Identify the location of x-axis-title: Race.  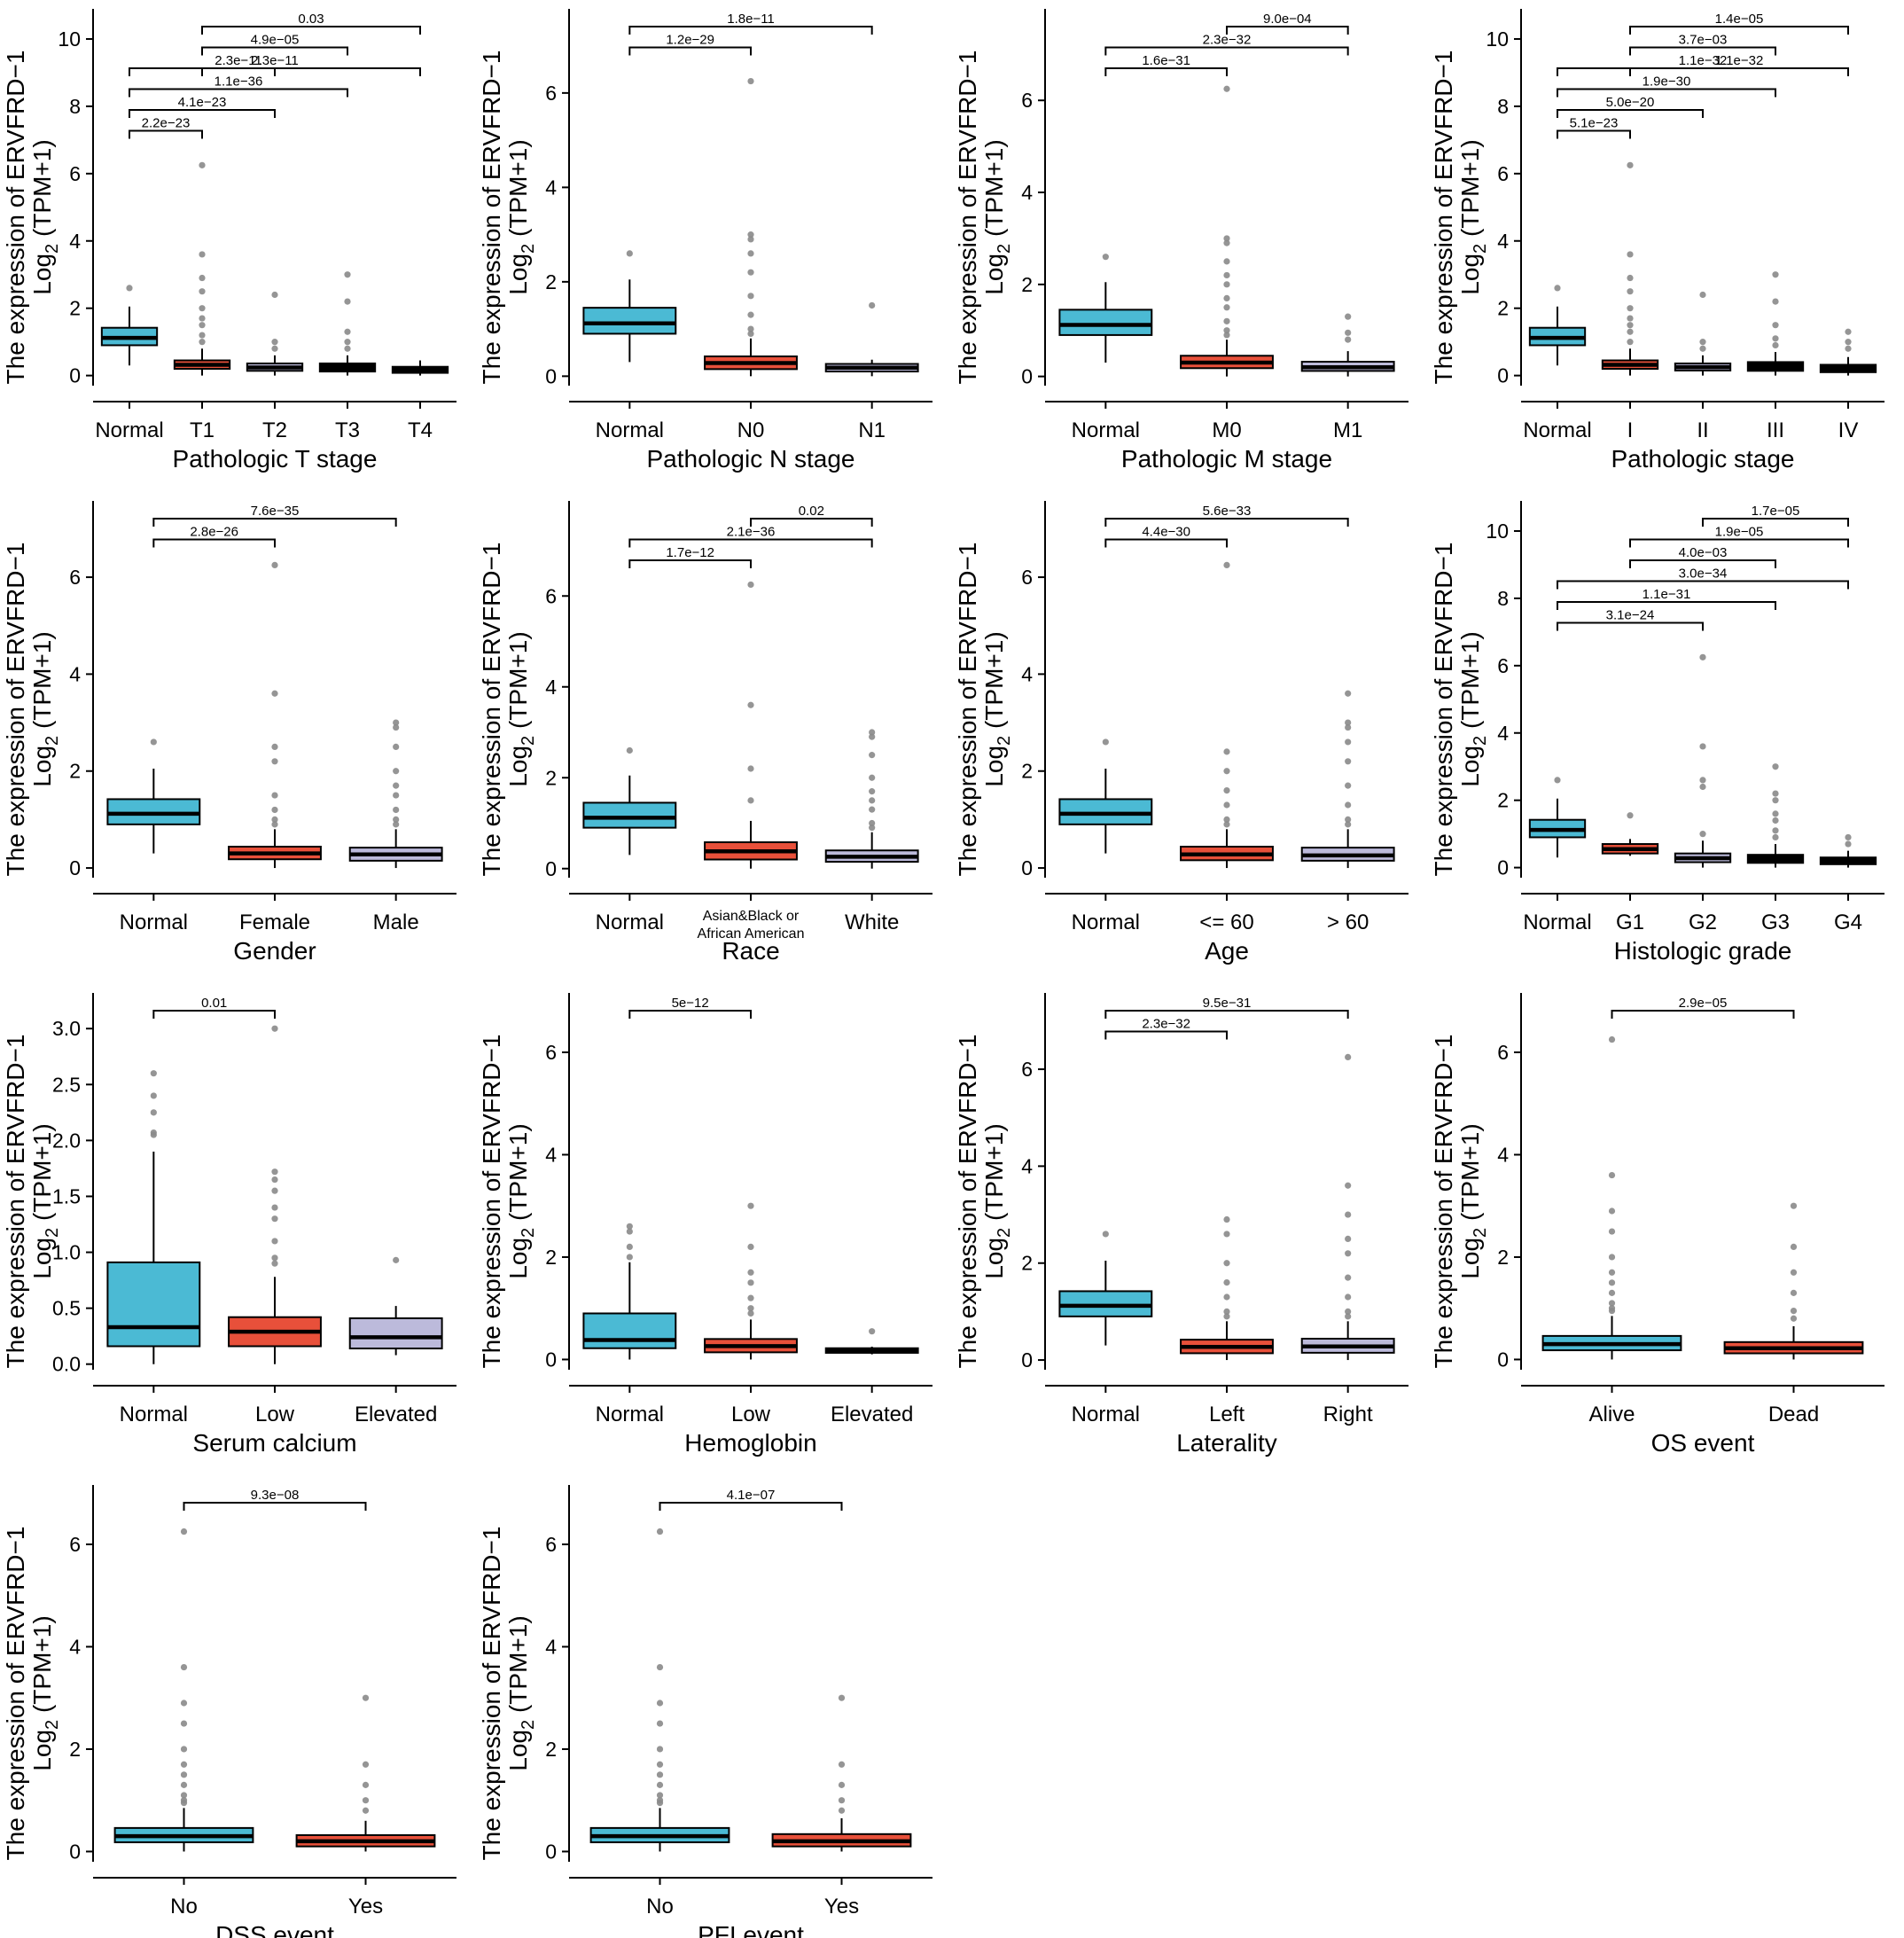
(750, 951).